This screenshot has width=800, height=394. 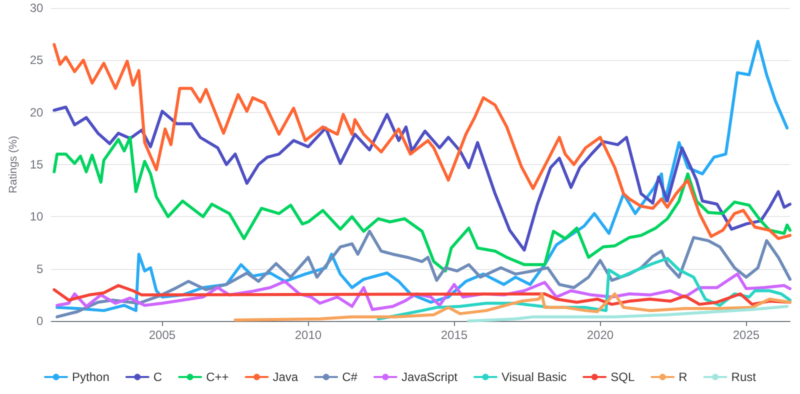 I want to click on legend-label: Java, so click(x=285, y=377).